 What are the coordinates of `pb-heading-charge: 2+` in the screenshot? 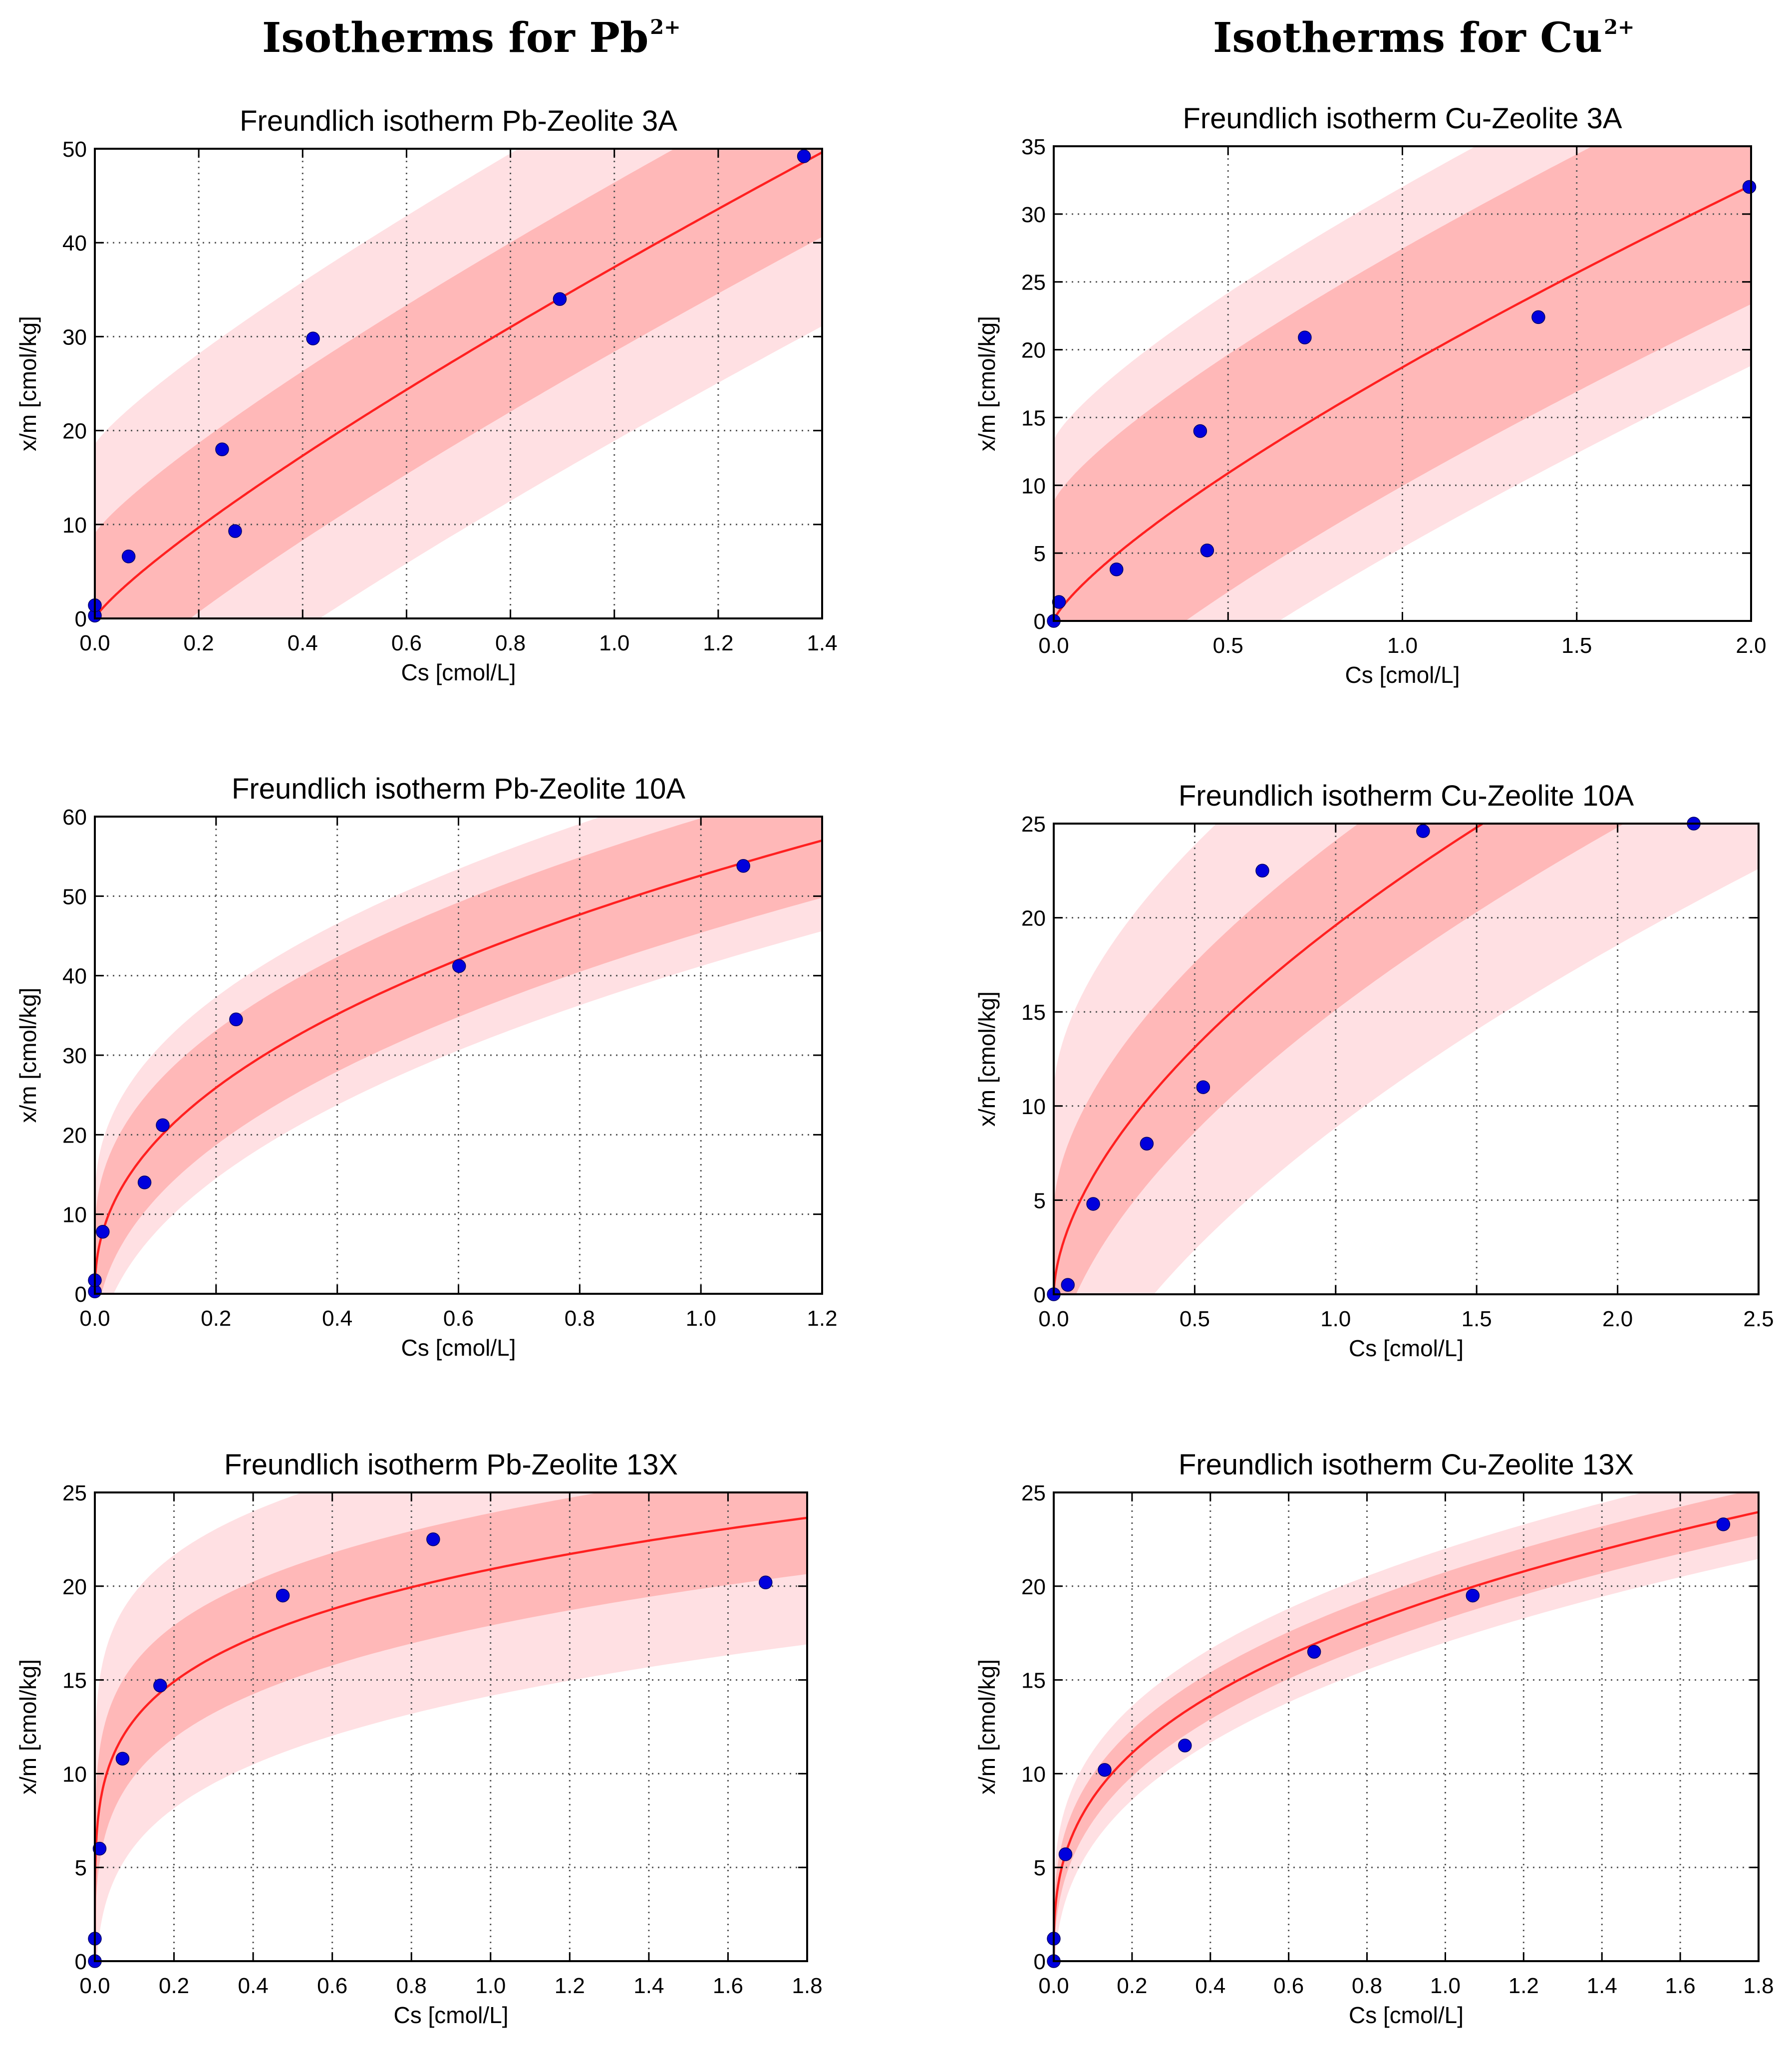 It's located at (665, 27).